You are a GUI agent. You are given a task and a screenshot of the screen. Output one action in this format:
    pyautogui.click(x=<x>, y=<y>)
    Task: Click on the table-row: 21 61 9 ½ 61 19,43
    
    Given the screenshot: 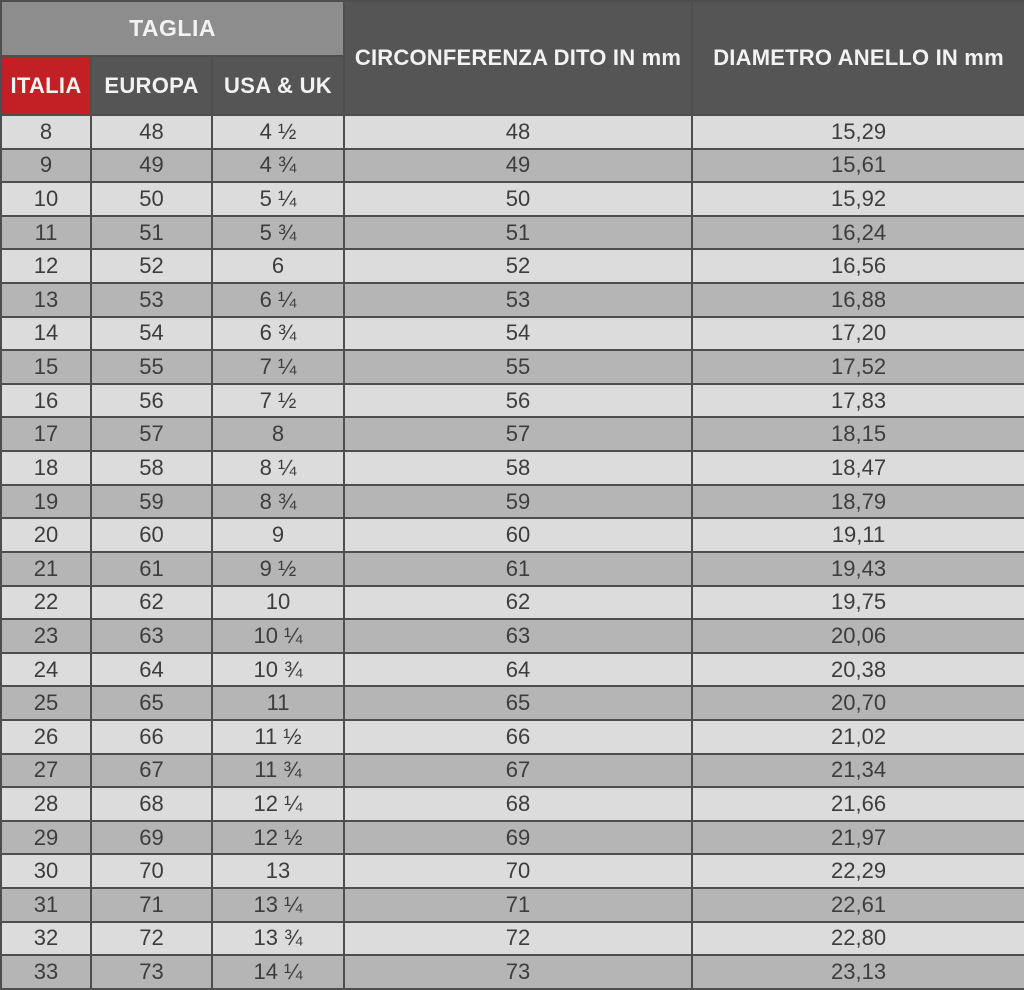 What is the action you would take?
    pyautogui.click(x=512, y=568)
    